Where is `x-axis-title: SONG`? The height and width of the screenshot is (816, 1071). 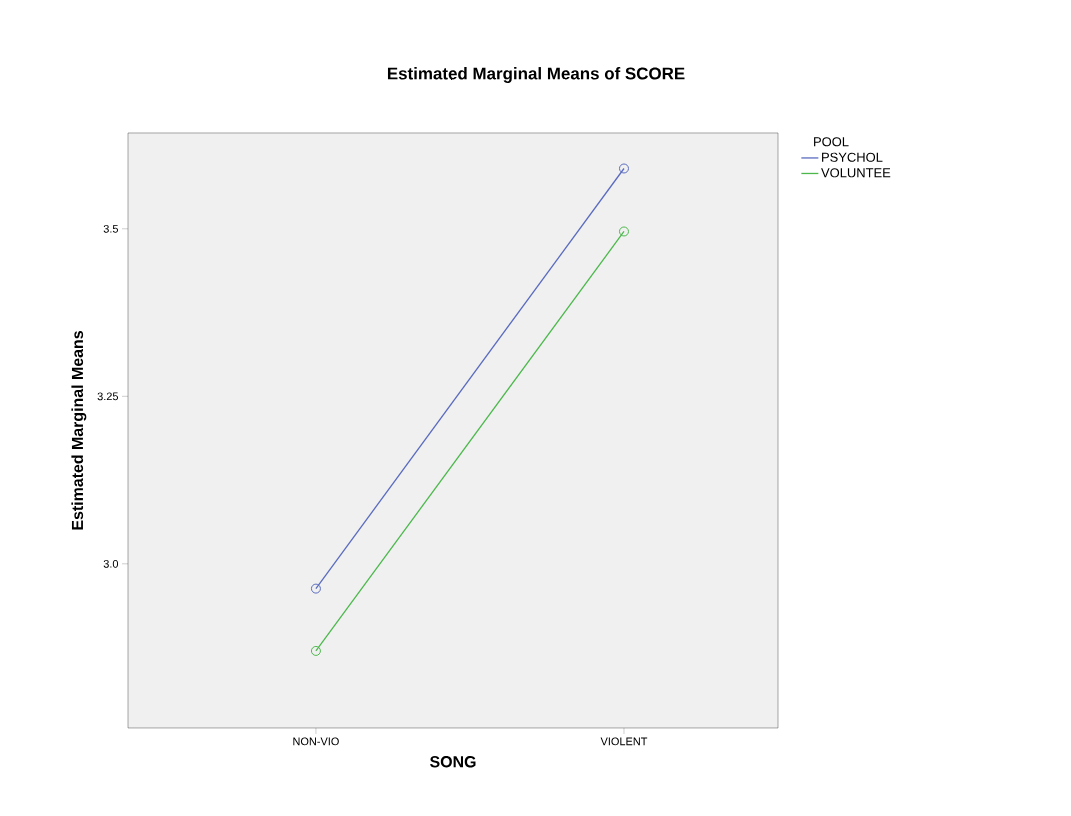 x-axis-title: SONG is located at coordinates (452, 762).